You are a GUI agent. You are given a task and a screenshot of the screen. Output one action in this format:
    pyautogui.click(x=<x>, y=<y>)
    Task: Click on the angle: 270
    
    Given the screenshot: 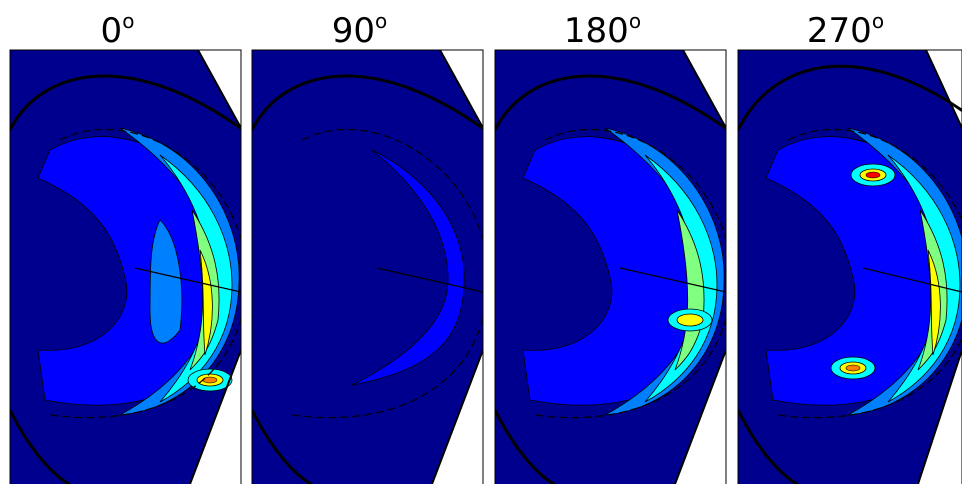 What is the action you would take?
    pyautogui.click(x=839, y=31)
    